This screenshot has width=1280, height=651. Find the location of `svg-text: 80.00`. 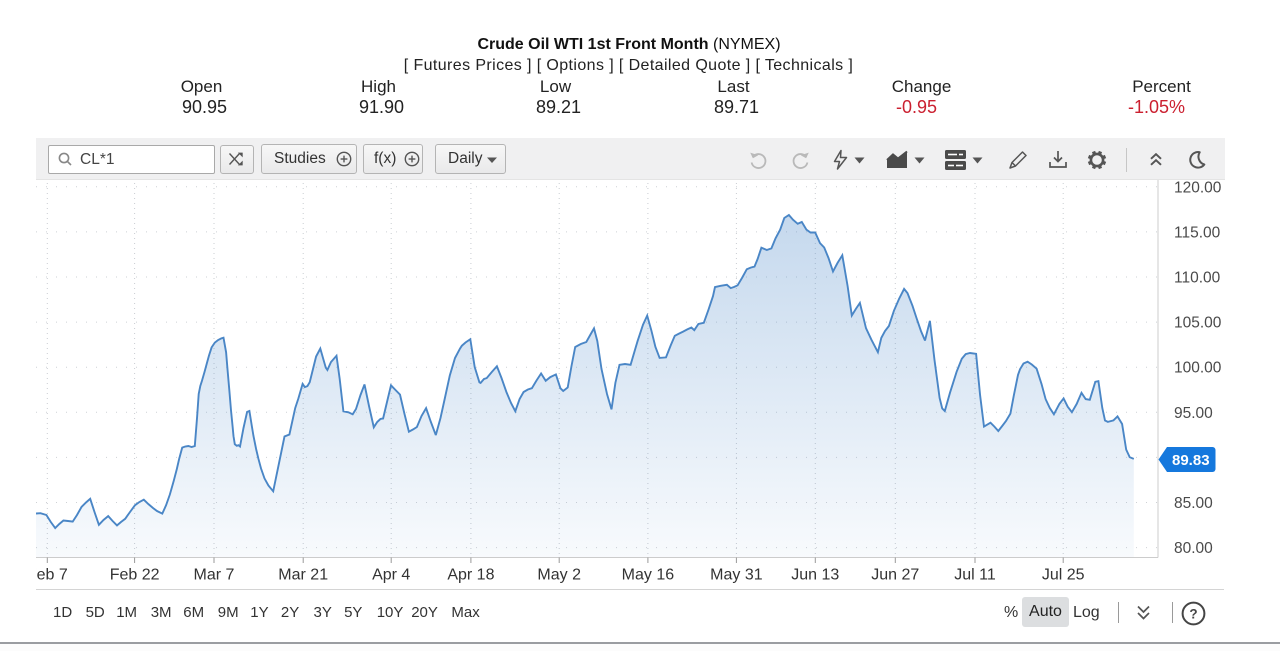

svg-text: 80.00 is located at coordinates (1193, 548).